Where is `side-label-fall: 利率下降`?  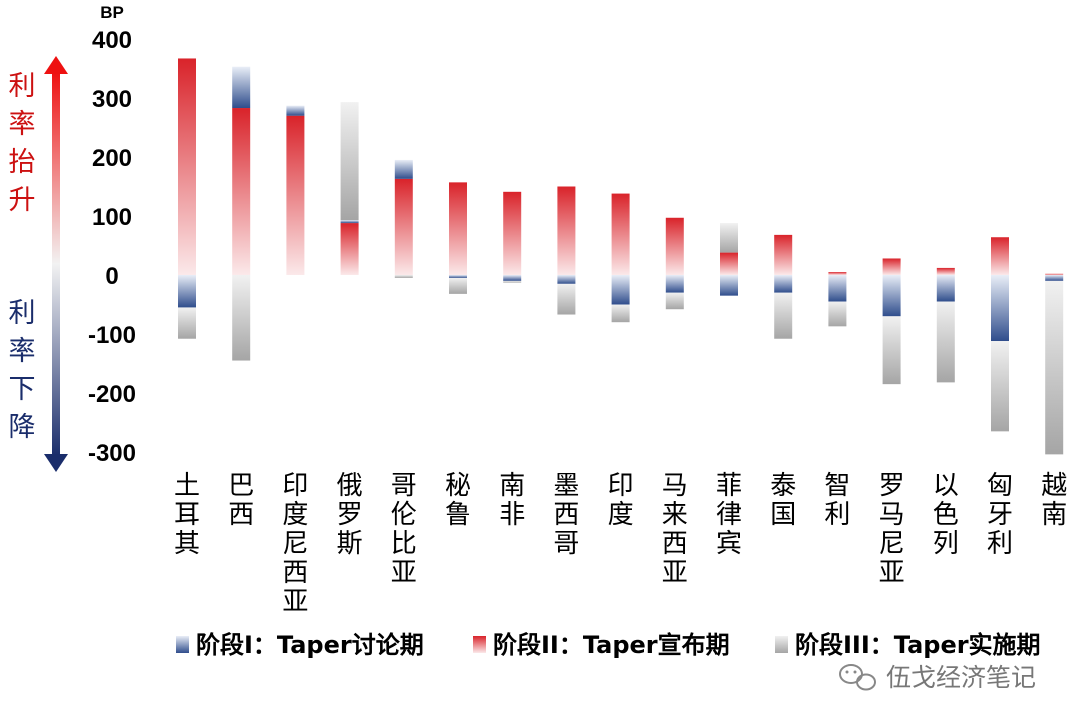
side-label-fall: 利率下降 is located at coordinates (22, 370).